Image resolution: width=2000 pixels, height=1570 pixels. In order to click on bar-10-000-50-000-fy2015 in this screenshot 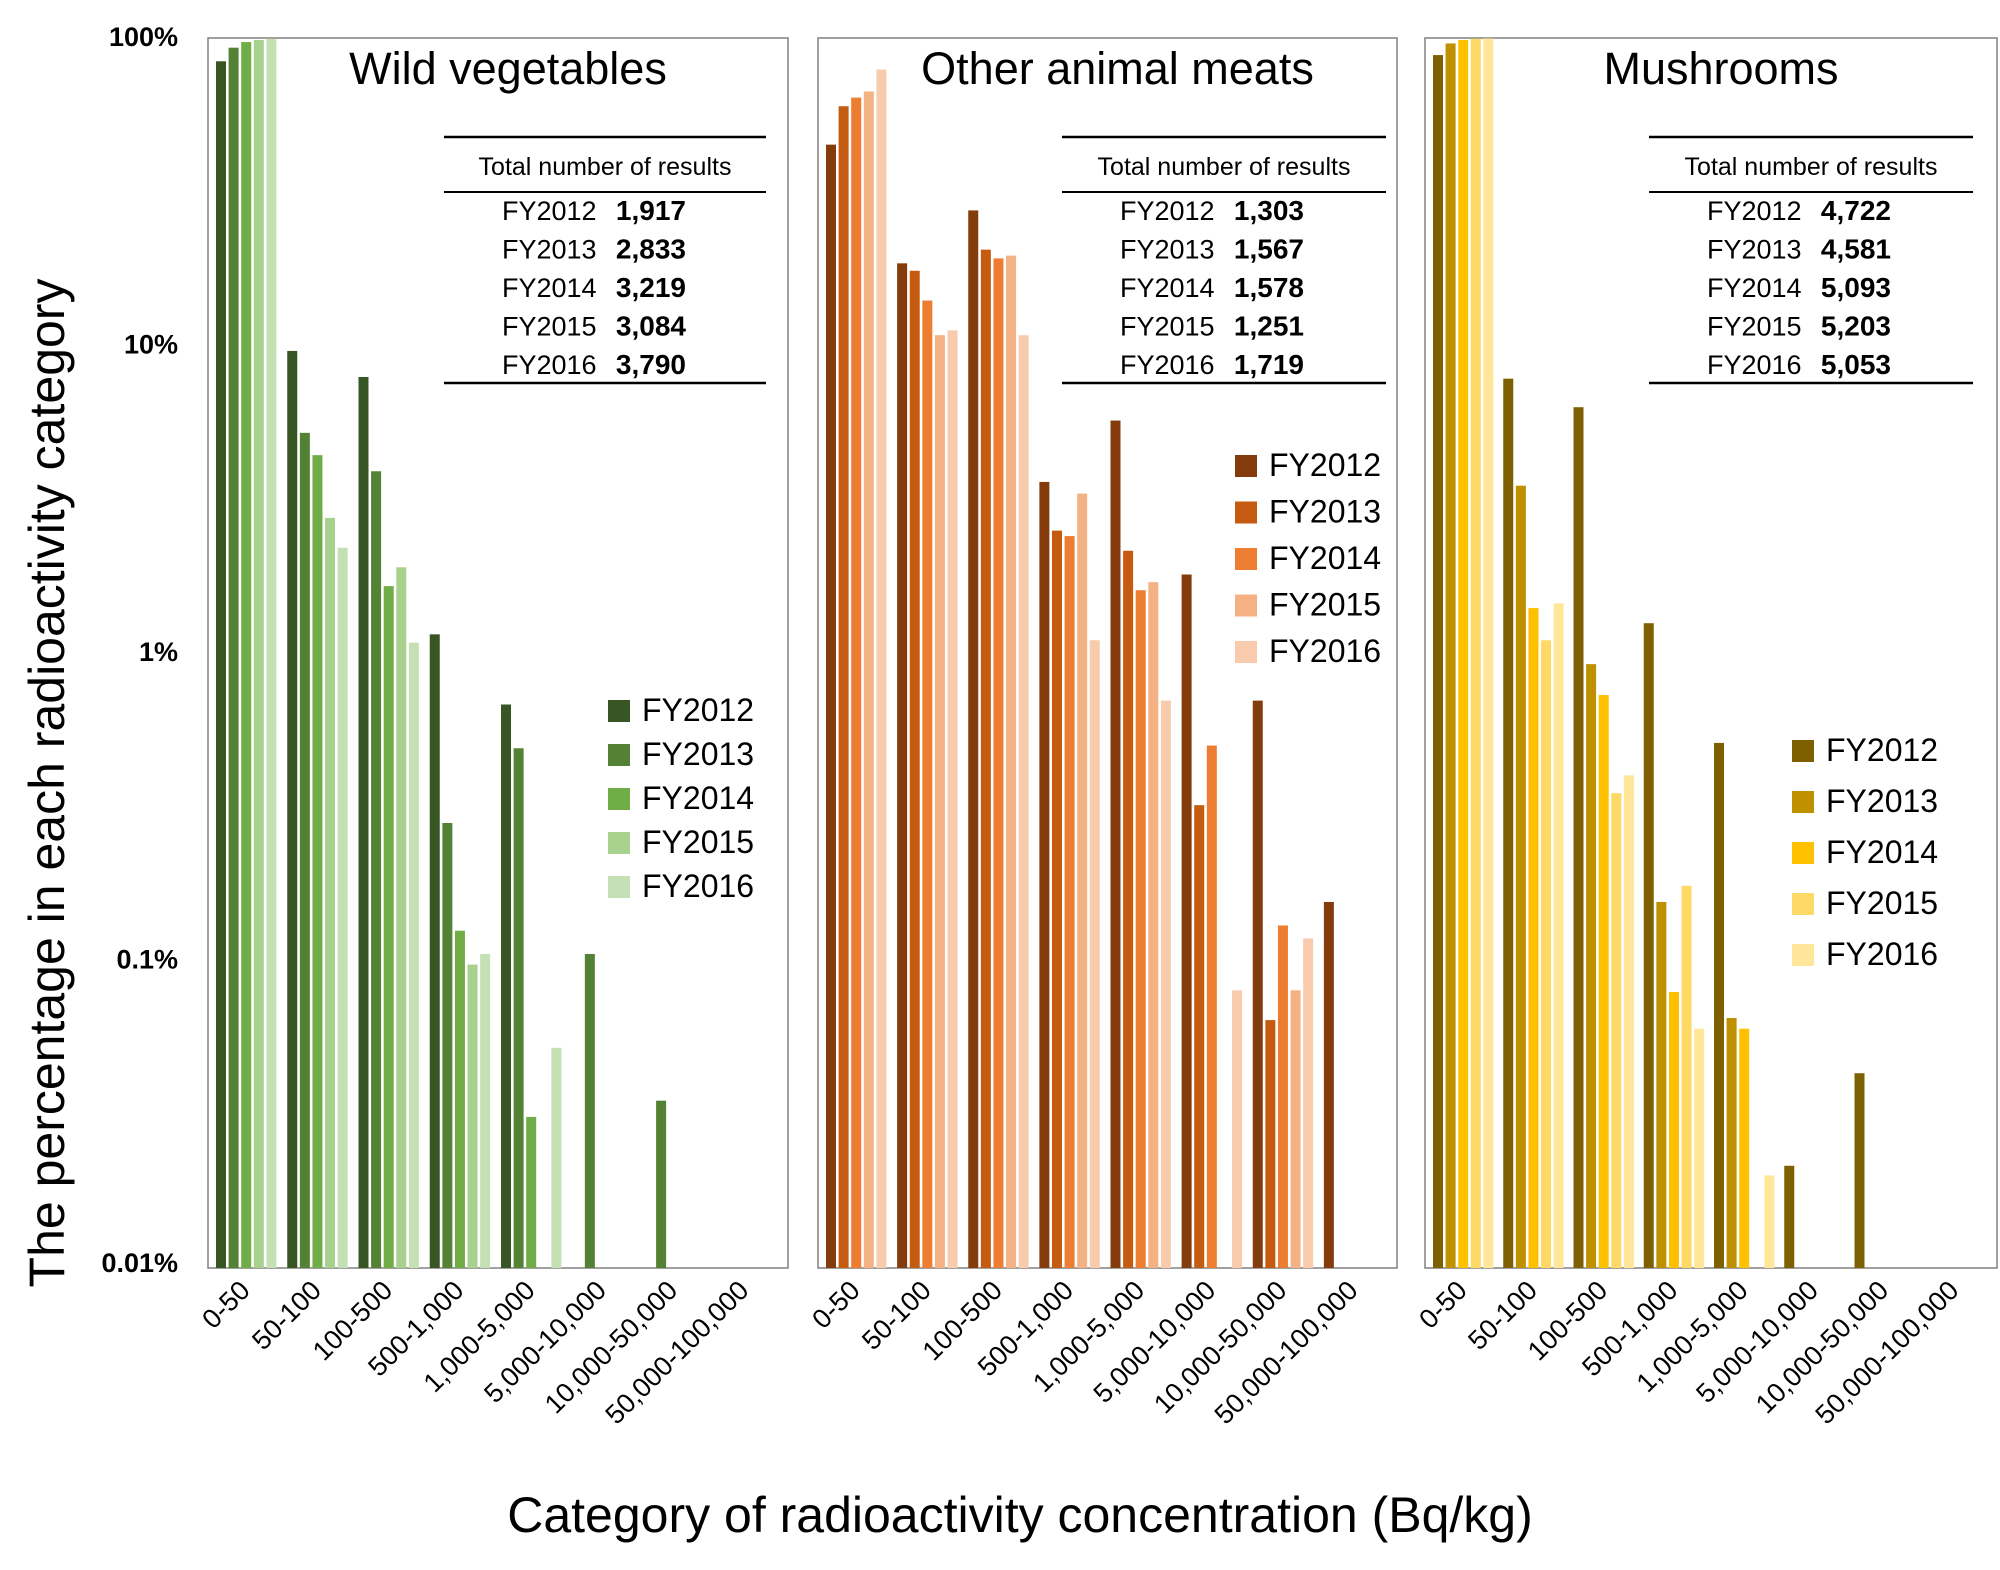, I will do `click(1295, 1129)`.